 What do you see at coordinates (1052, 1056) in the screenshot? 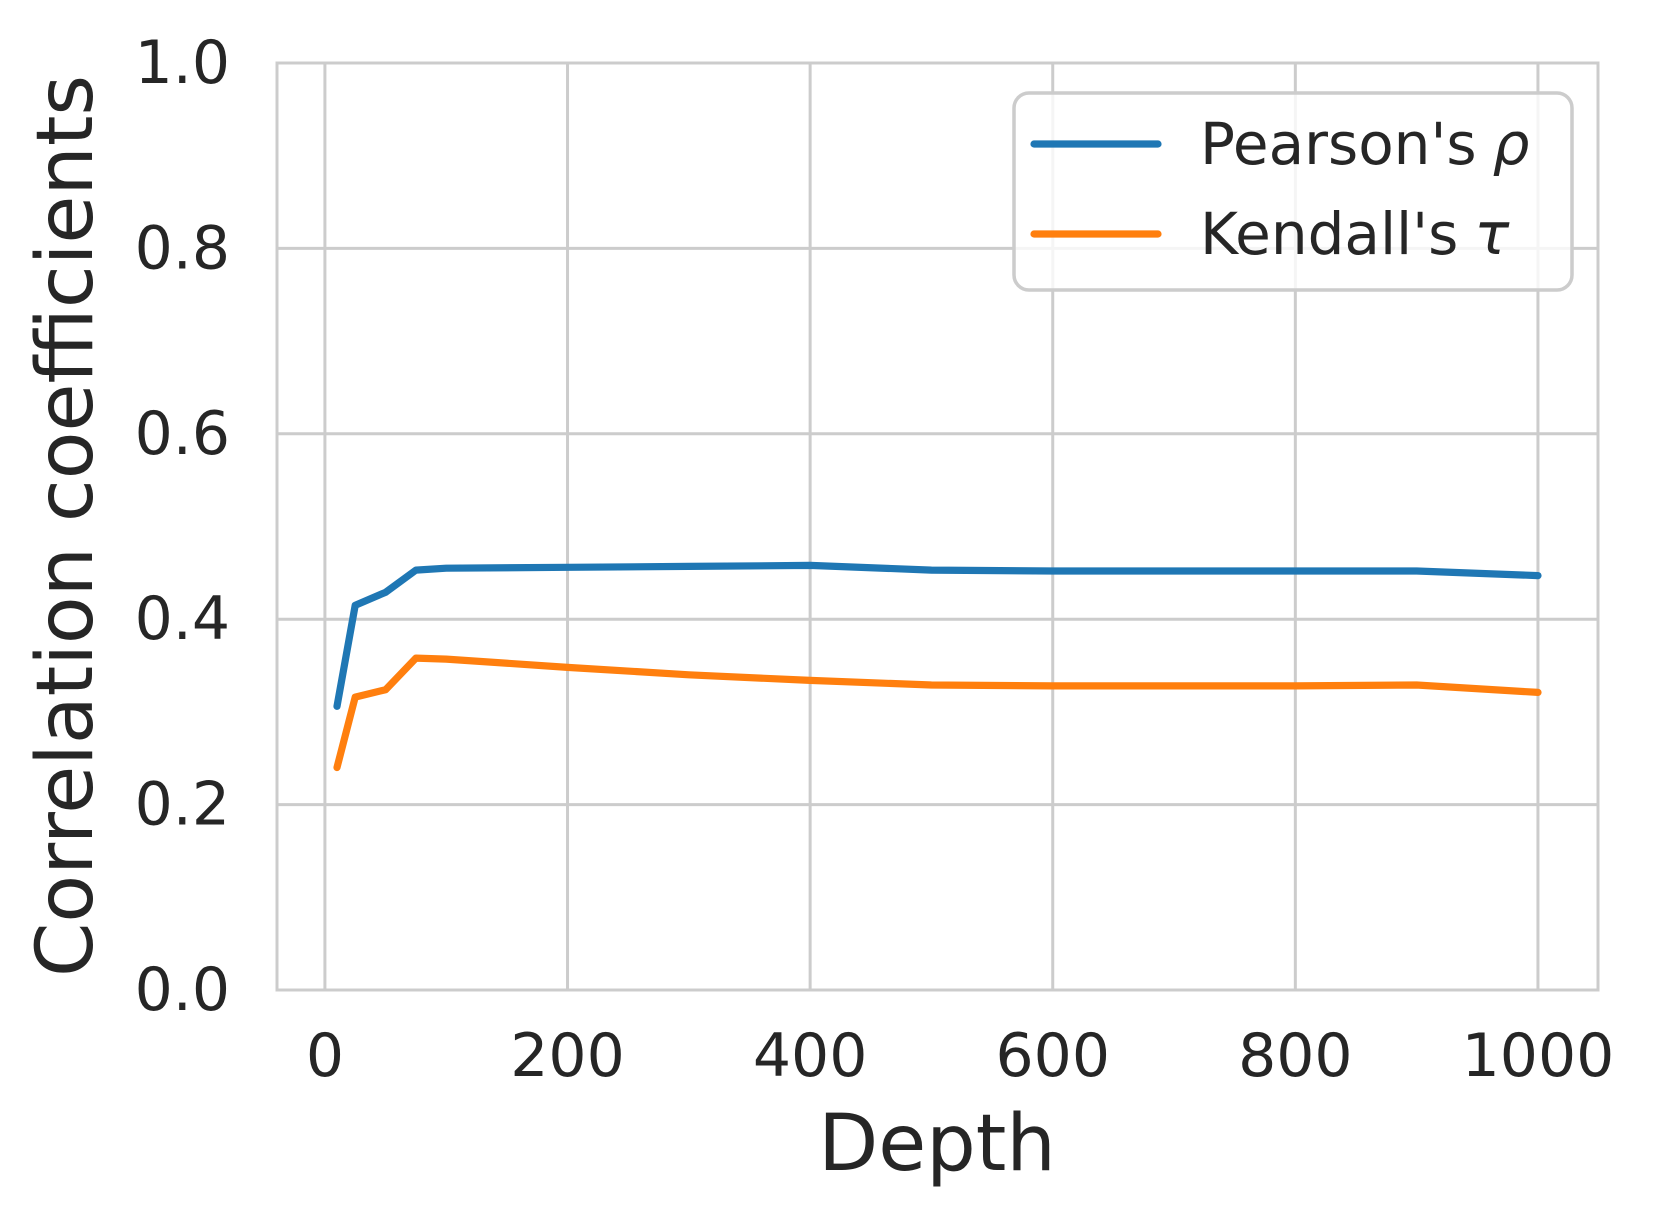
I see `x-tick-label-600: 600` at bounding box center [1052, 1056].